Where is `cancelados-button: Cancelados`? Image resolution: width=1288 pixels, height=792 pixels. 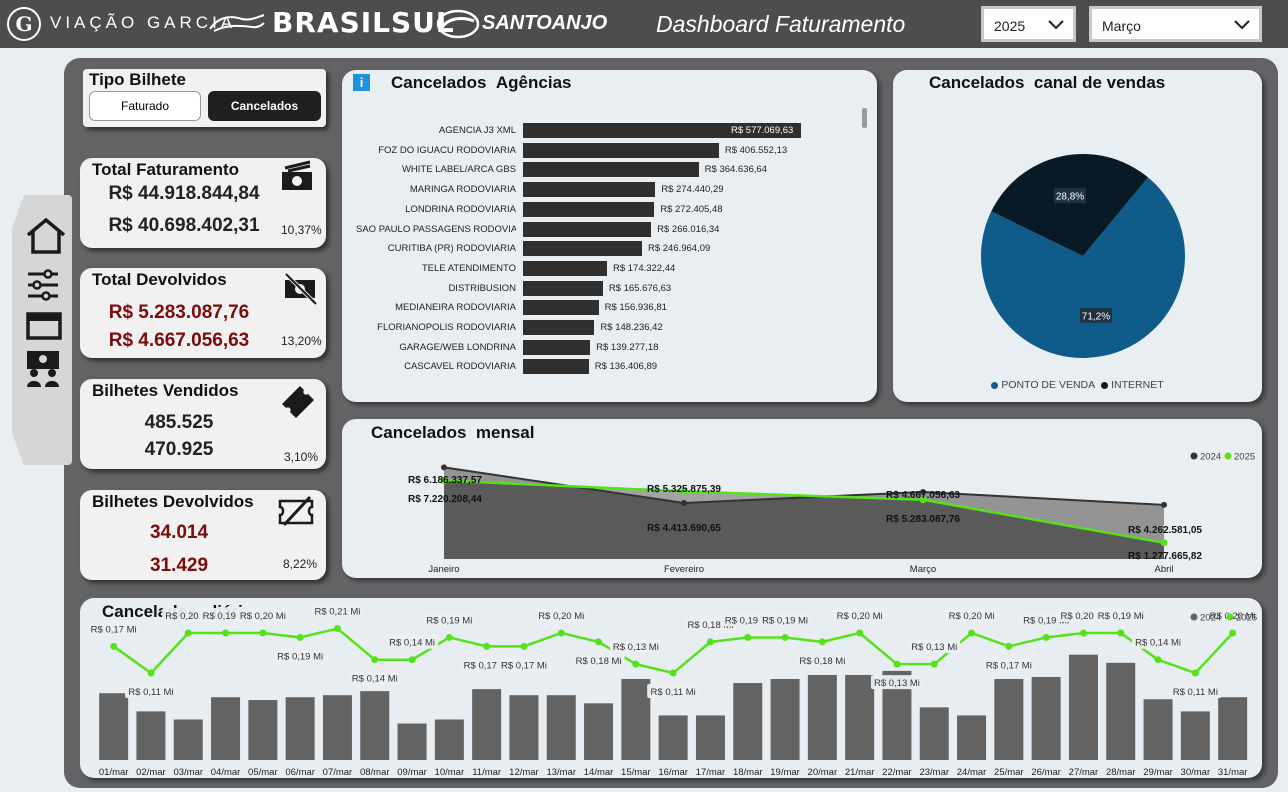 cancelados-button: Cancelados is located at coordinates (264, 106).